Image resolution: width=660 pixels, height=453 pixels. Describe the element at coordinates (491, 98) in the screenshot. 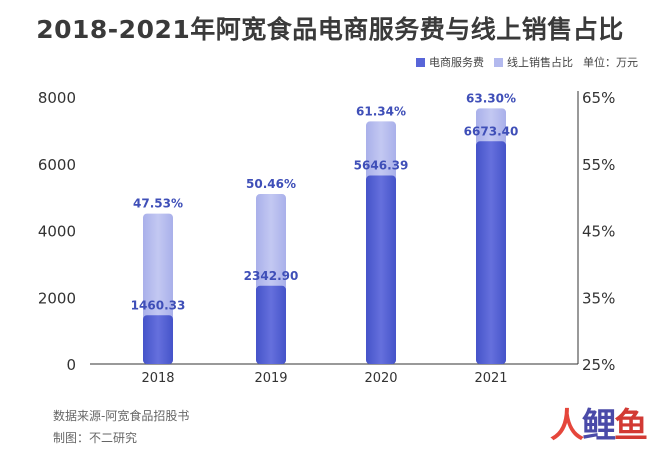

I see `data-label-online-share: 63.30%` at that location.